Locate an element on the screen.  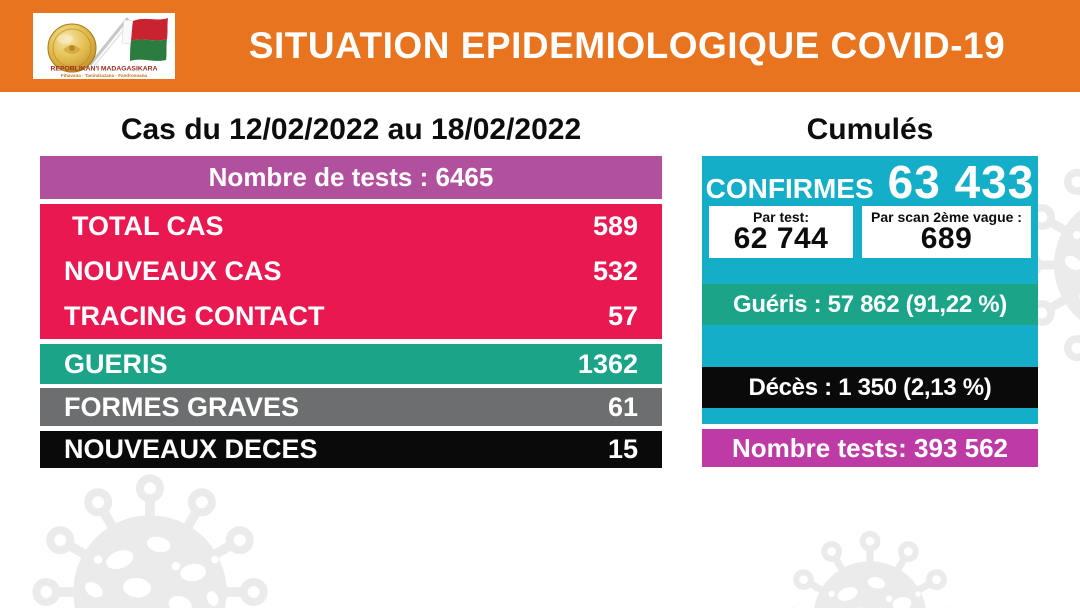
confirmed-row: CONFIRMES 63 433 is located at coordinates (870, 182).